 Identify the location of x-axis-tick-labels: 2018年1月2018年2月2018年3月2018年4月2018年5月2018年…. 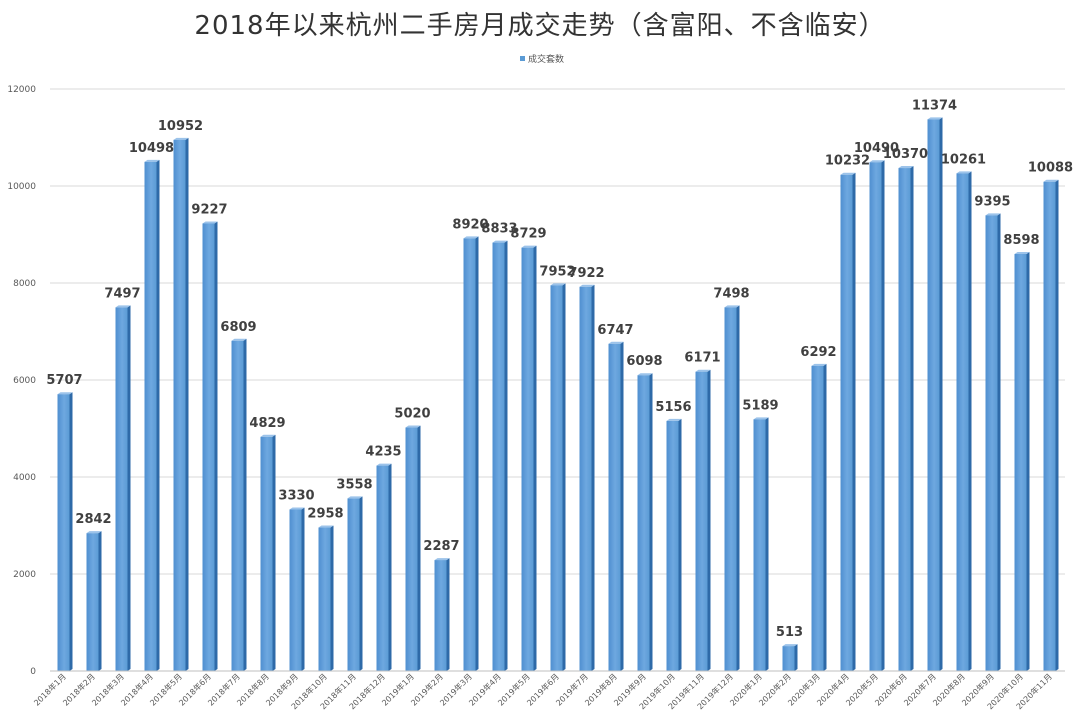
(543, 691).